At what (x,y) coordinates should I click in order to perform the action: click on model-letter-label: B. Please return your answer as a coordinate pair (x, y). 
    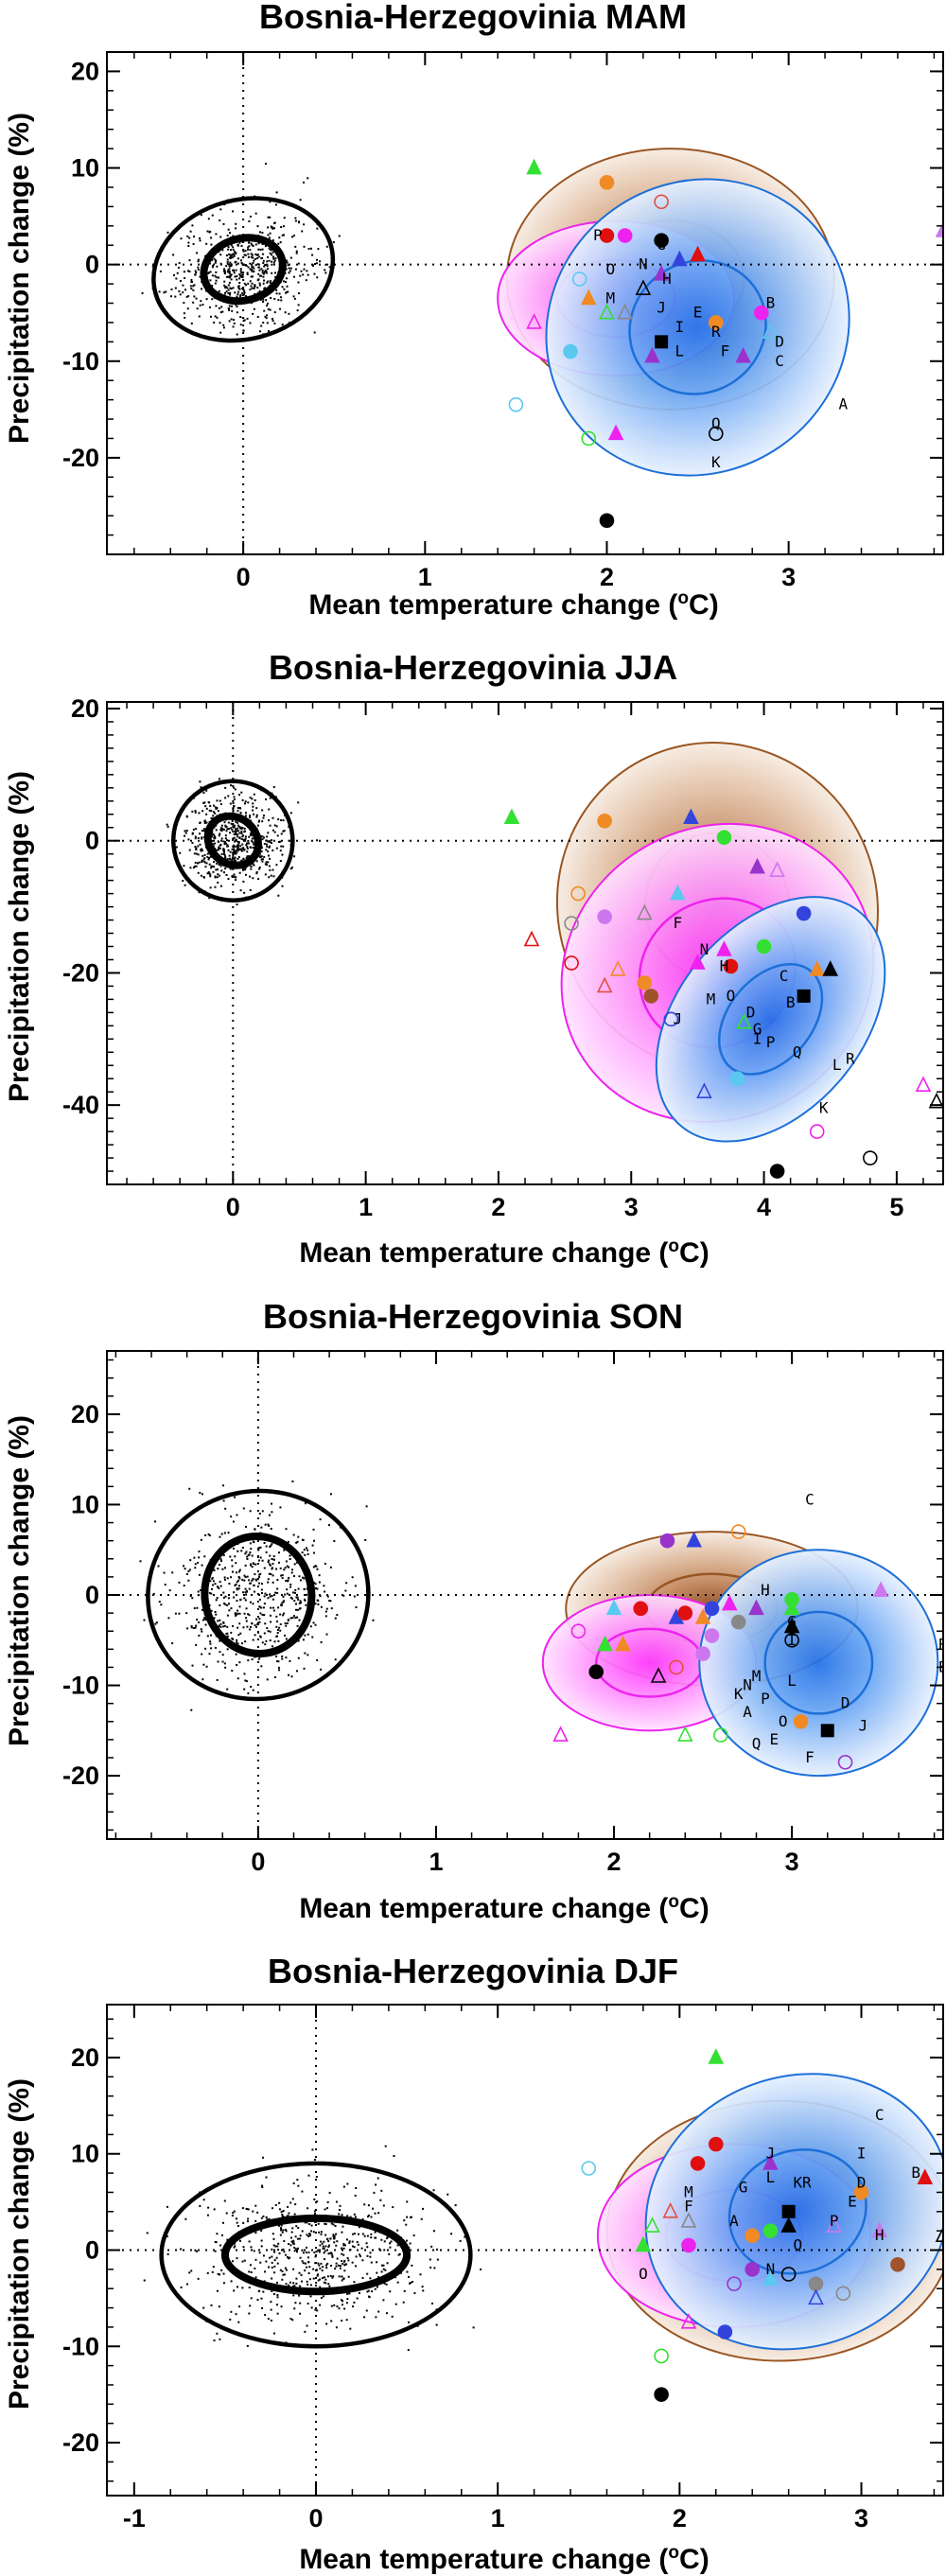
    Looking at the image, I should click on (915, 2173).